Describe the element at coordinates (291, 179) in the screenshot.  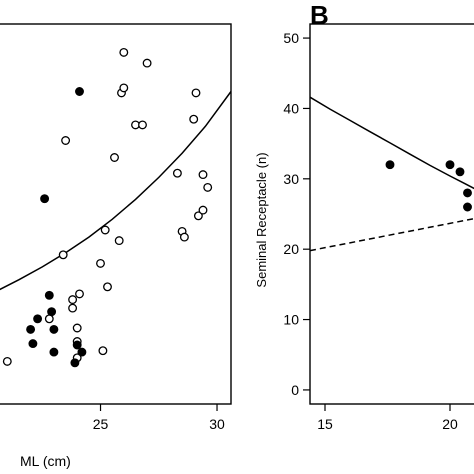
I see `panel-b-y-tick-label: 30` at that location.